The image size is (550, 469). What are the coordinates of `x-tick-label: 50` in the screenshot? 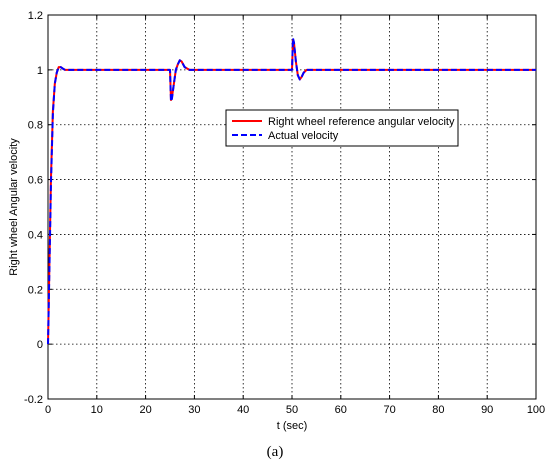 It's located at (292, 410).